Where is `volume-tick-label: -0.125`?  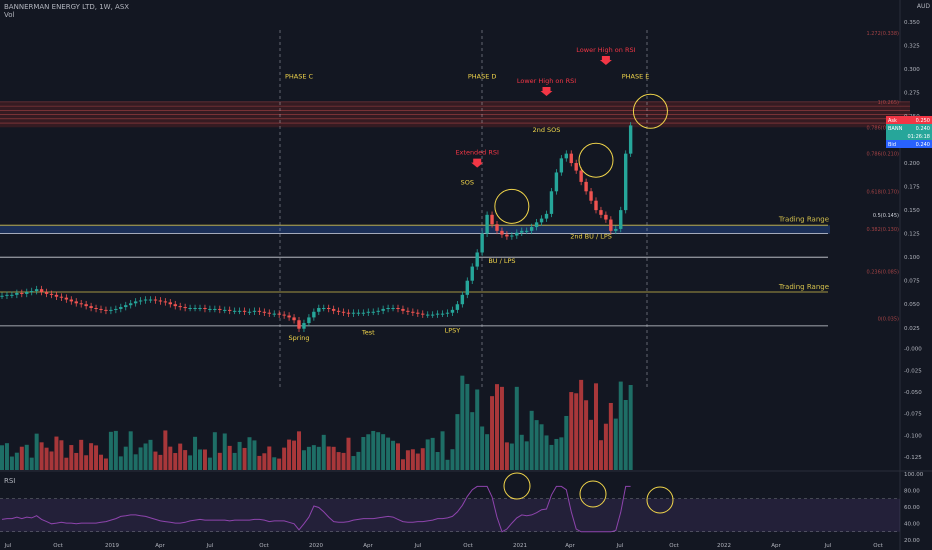 volume-tick-label: -0.125 is located at coordinates (913, 458).